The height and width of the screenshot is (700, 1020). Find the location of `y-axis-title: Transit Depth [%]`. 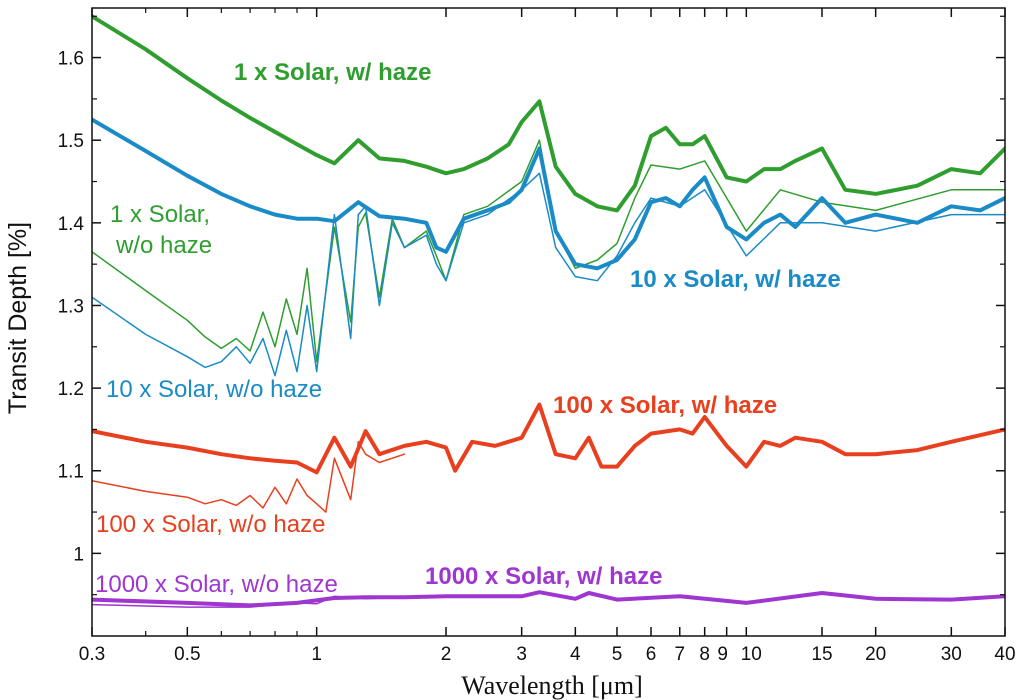

y-axis-title: Transit Depth [%] is located at coordinates (18, 318).